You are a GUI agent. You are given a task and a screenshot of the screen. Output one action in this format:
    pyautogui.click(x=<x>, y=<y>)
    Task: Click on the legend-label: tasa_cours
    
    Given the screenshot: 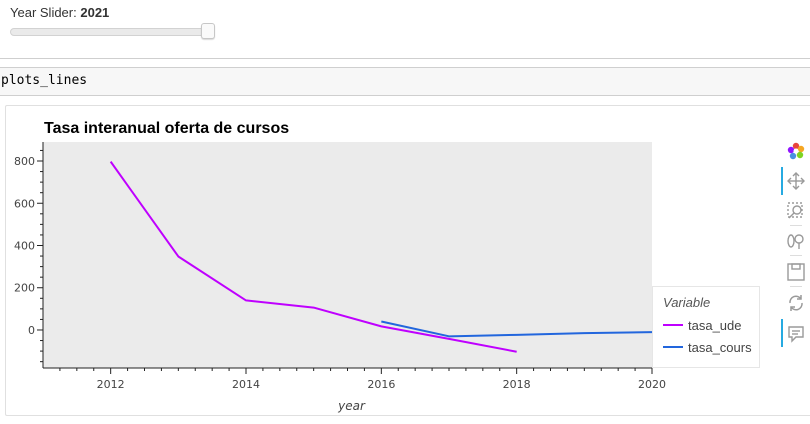 What is the action you would take?
    pyautogui.click(x=720, y=347)
    